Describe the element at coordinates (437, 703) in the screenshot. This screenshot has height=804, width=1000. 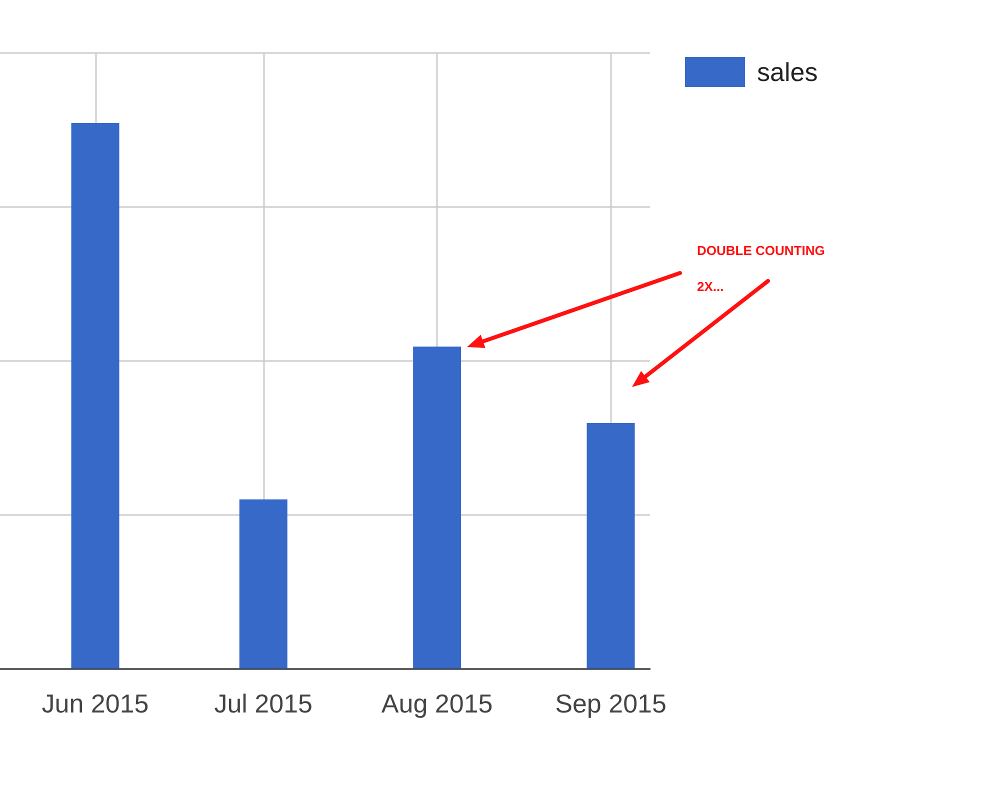
I see `x-tick-label: Aug 2015` at that location.